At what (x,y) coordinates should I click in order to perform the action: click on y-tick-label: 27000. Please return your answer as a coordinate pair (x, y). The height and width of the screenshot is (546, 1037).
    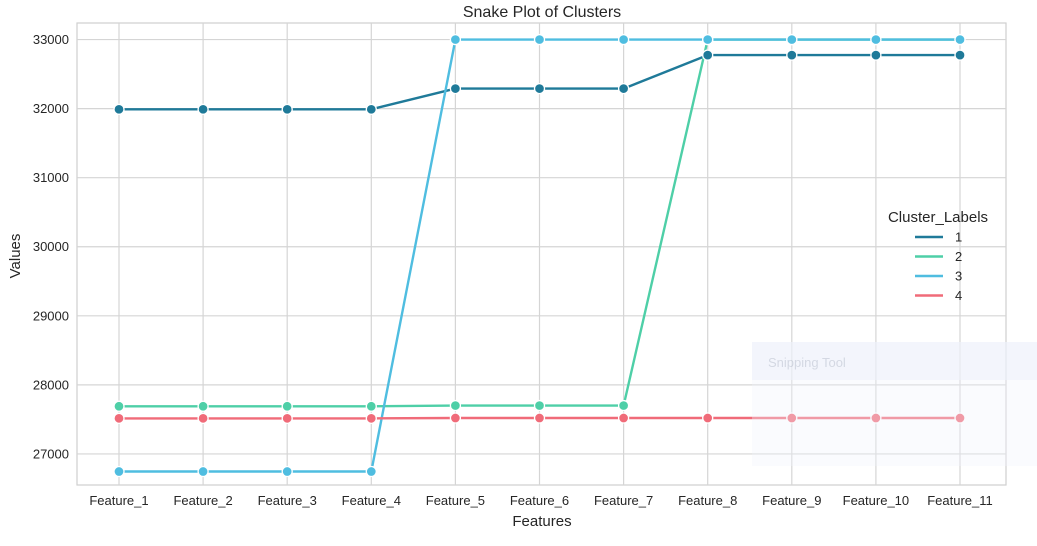
    Looking at the image, I should click on (51, 453).